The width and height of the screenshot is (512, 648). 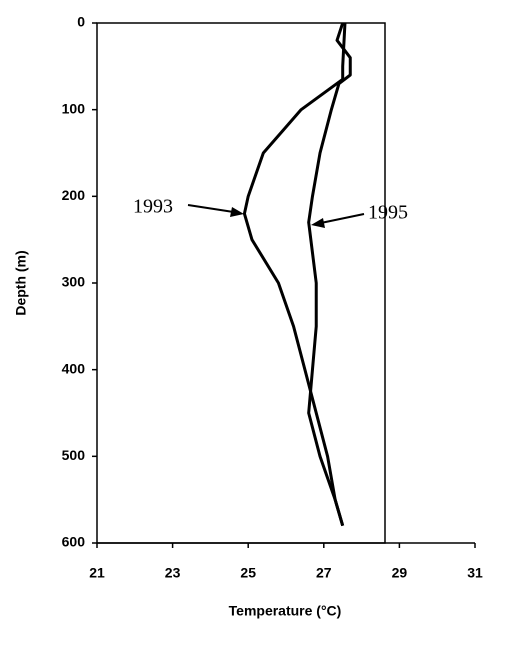 What do you see at coordinates (74, 542) in the screenshot?
I see `y-tick-label: 600` at bounding box center [74, 542].